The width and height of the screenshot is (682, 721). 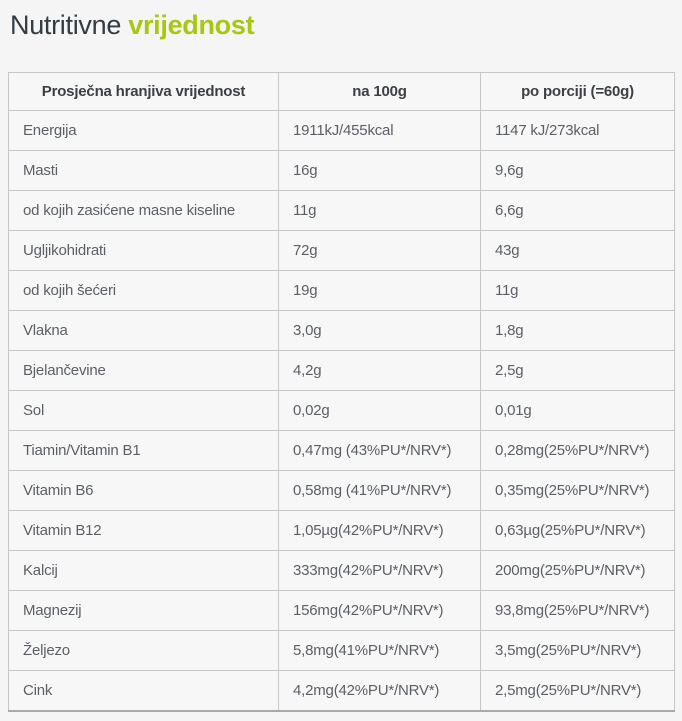 What do you see at coordinates (143, 691) in the screenshot?
I see `nutrient-label-cell: Cink` at bounding box center [143, 691].